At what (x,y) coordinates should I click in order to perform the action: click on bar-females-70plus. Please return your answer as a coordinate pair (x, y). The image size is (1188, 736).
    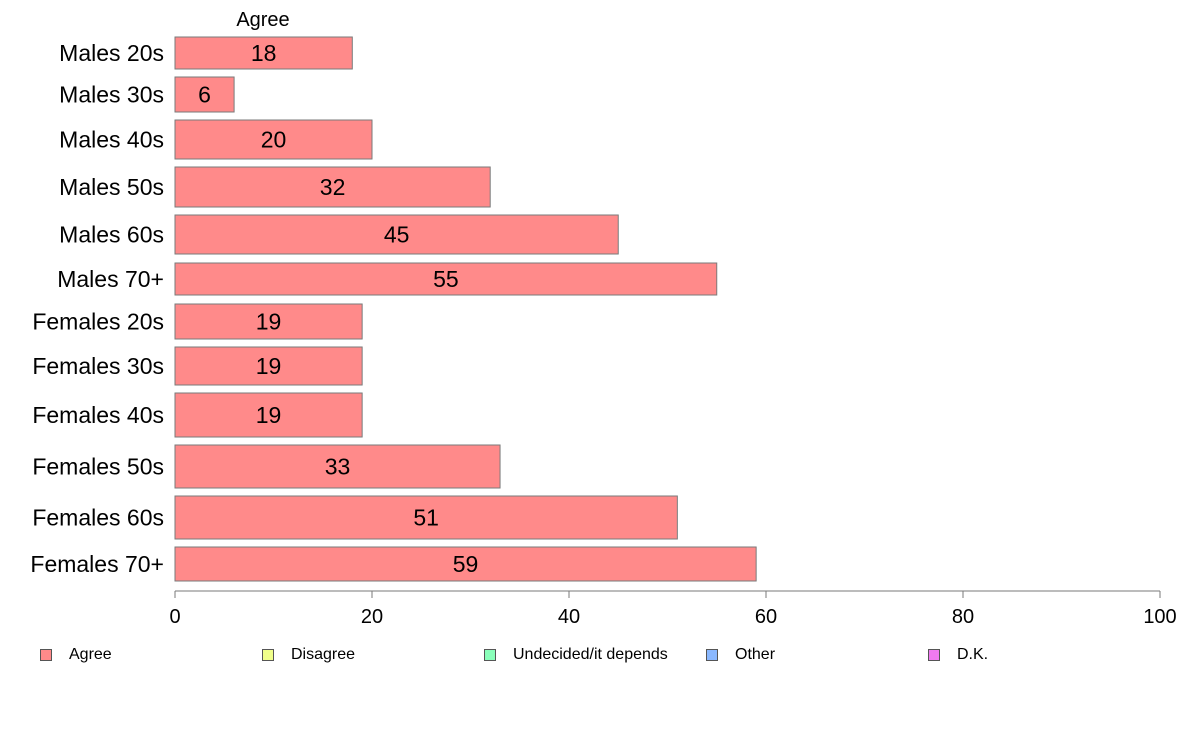
    Looking at the image, I should click on (465, 564).